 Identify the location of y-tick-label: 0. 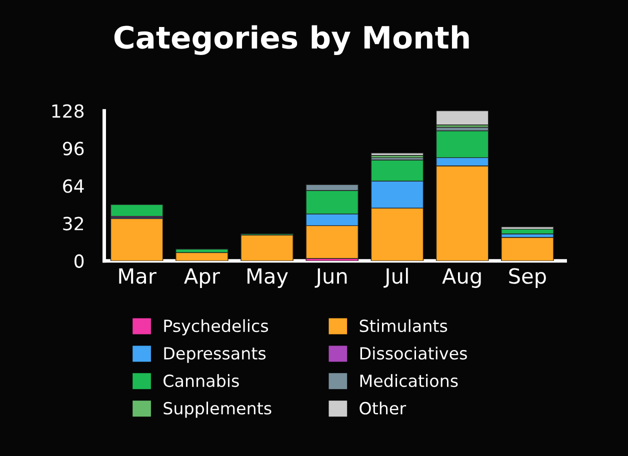
(79, 261).